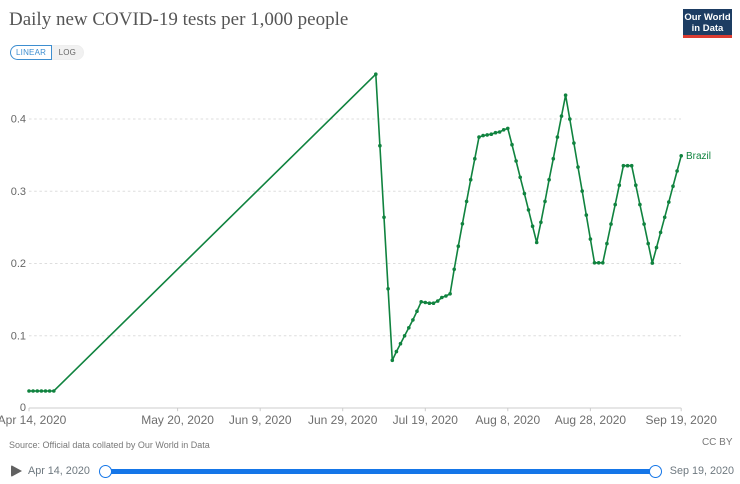  What do you see at coordinates (18, 120) in the screenshot?
I see `svg-text: 0.4` at bounding box center [18, 120].